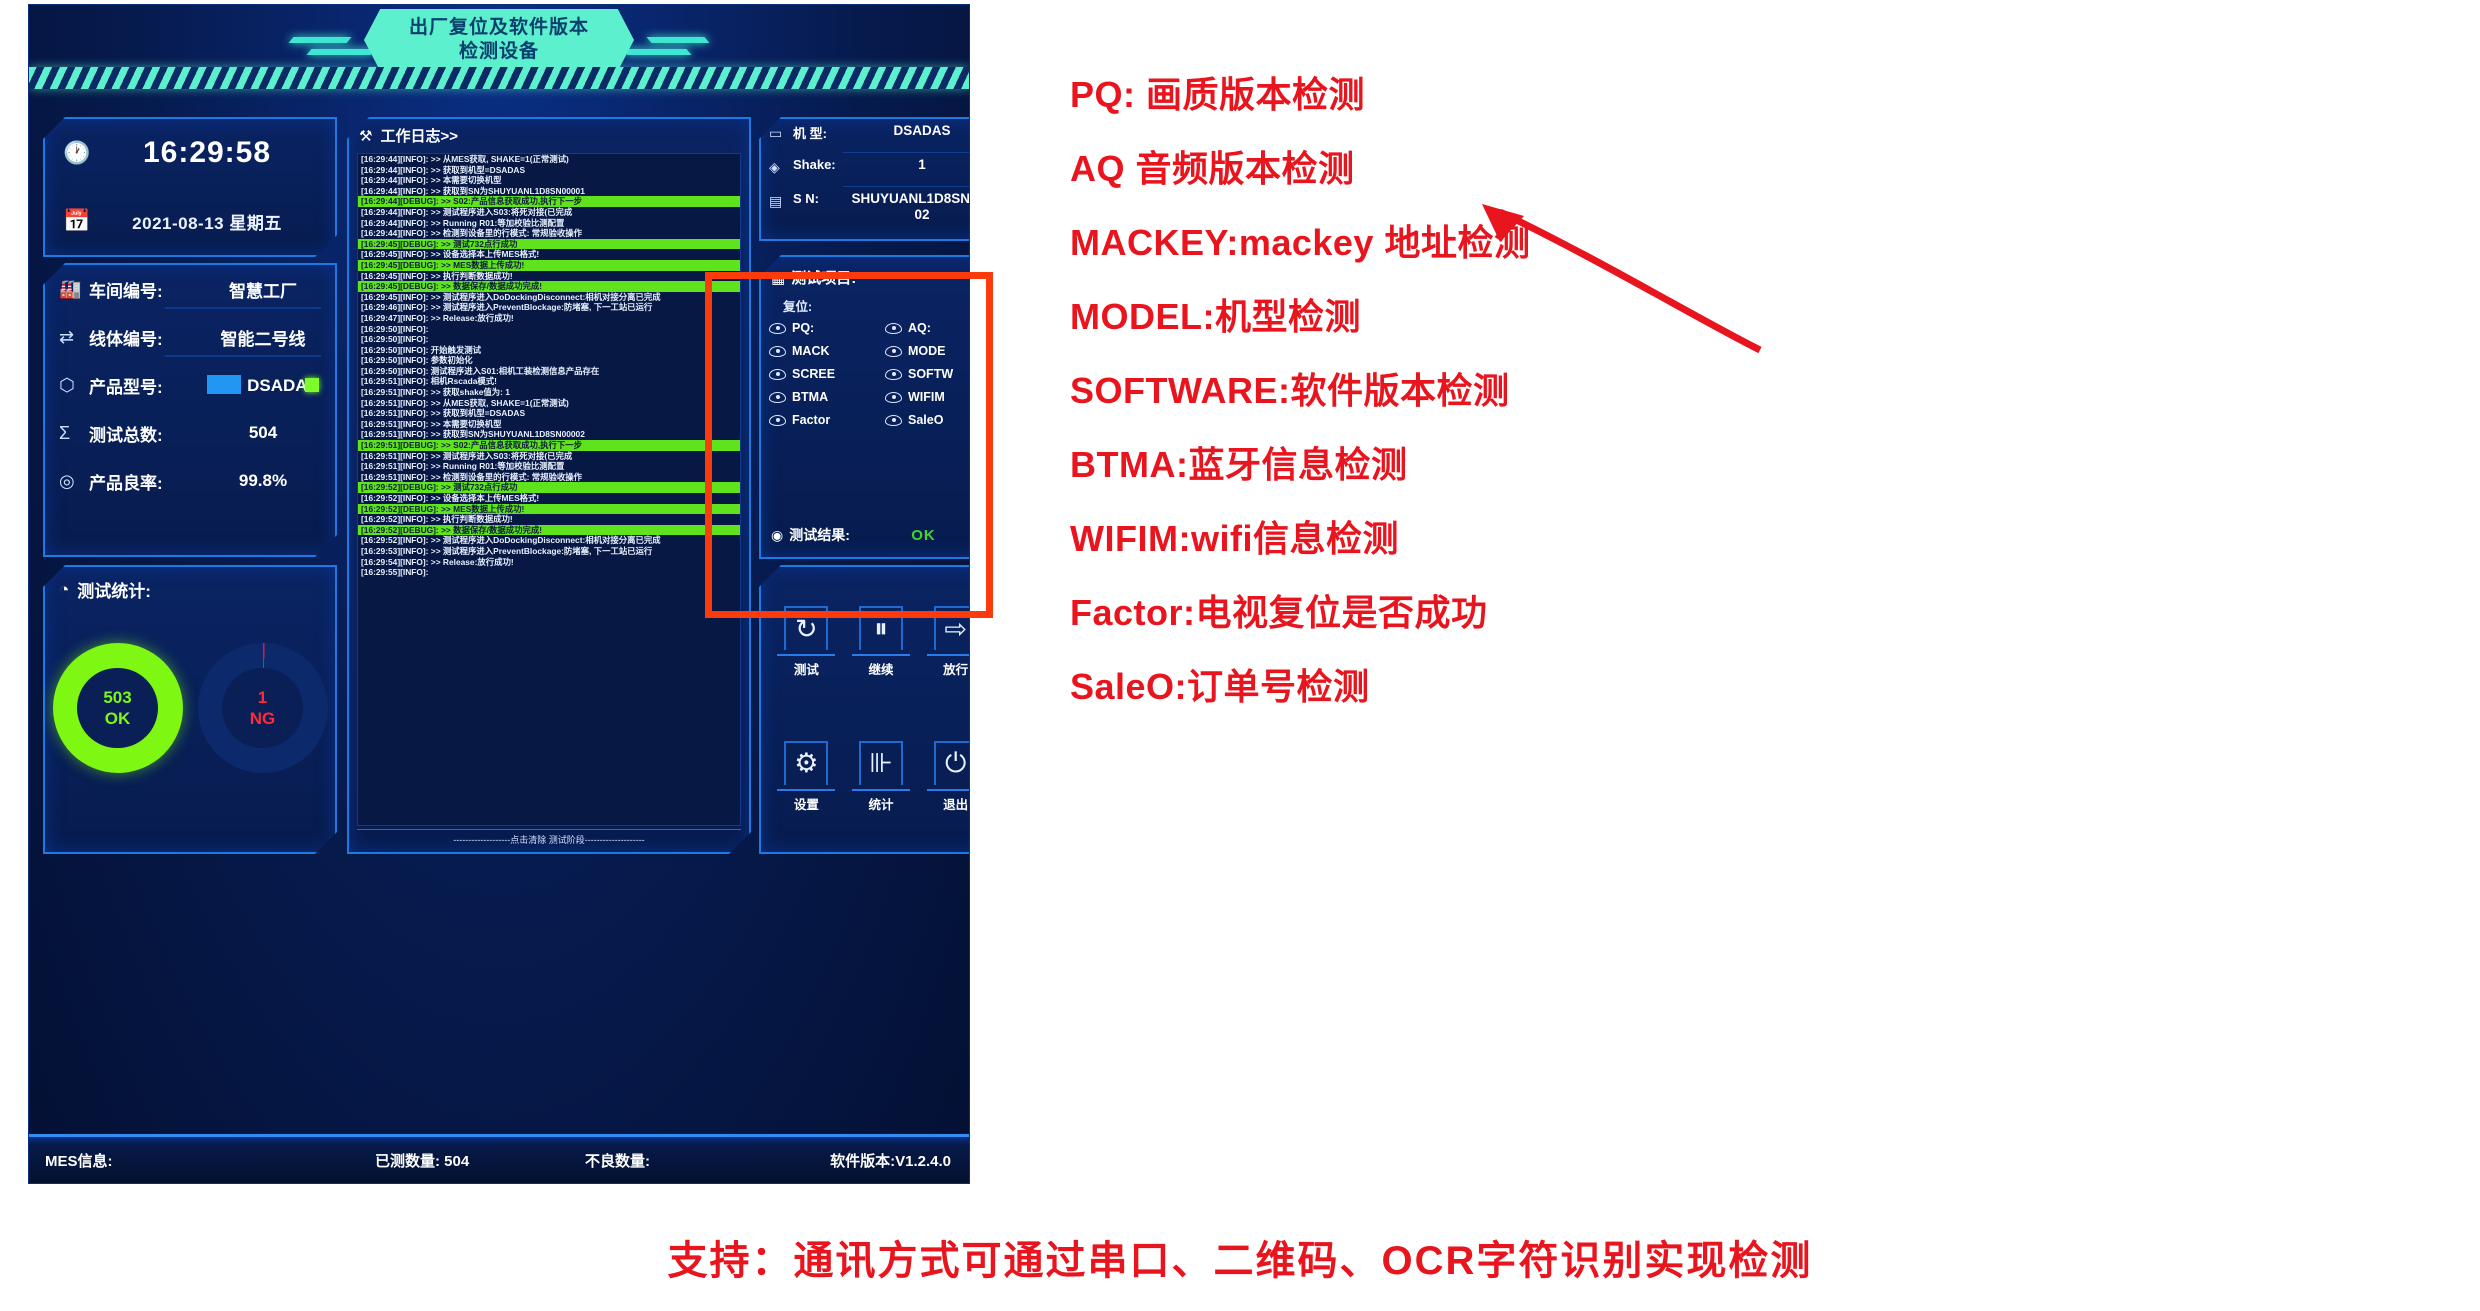  Describe the element at coordinates (283, 385) in the screenshot. I see `model-text: DSADAS` at that location.